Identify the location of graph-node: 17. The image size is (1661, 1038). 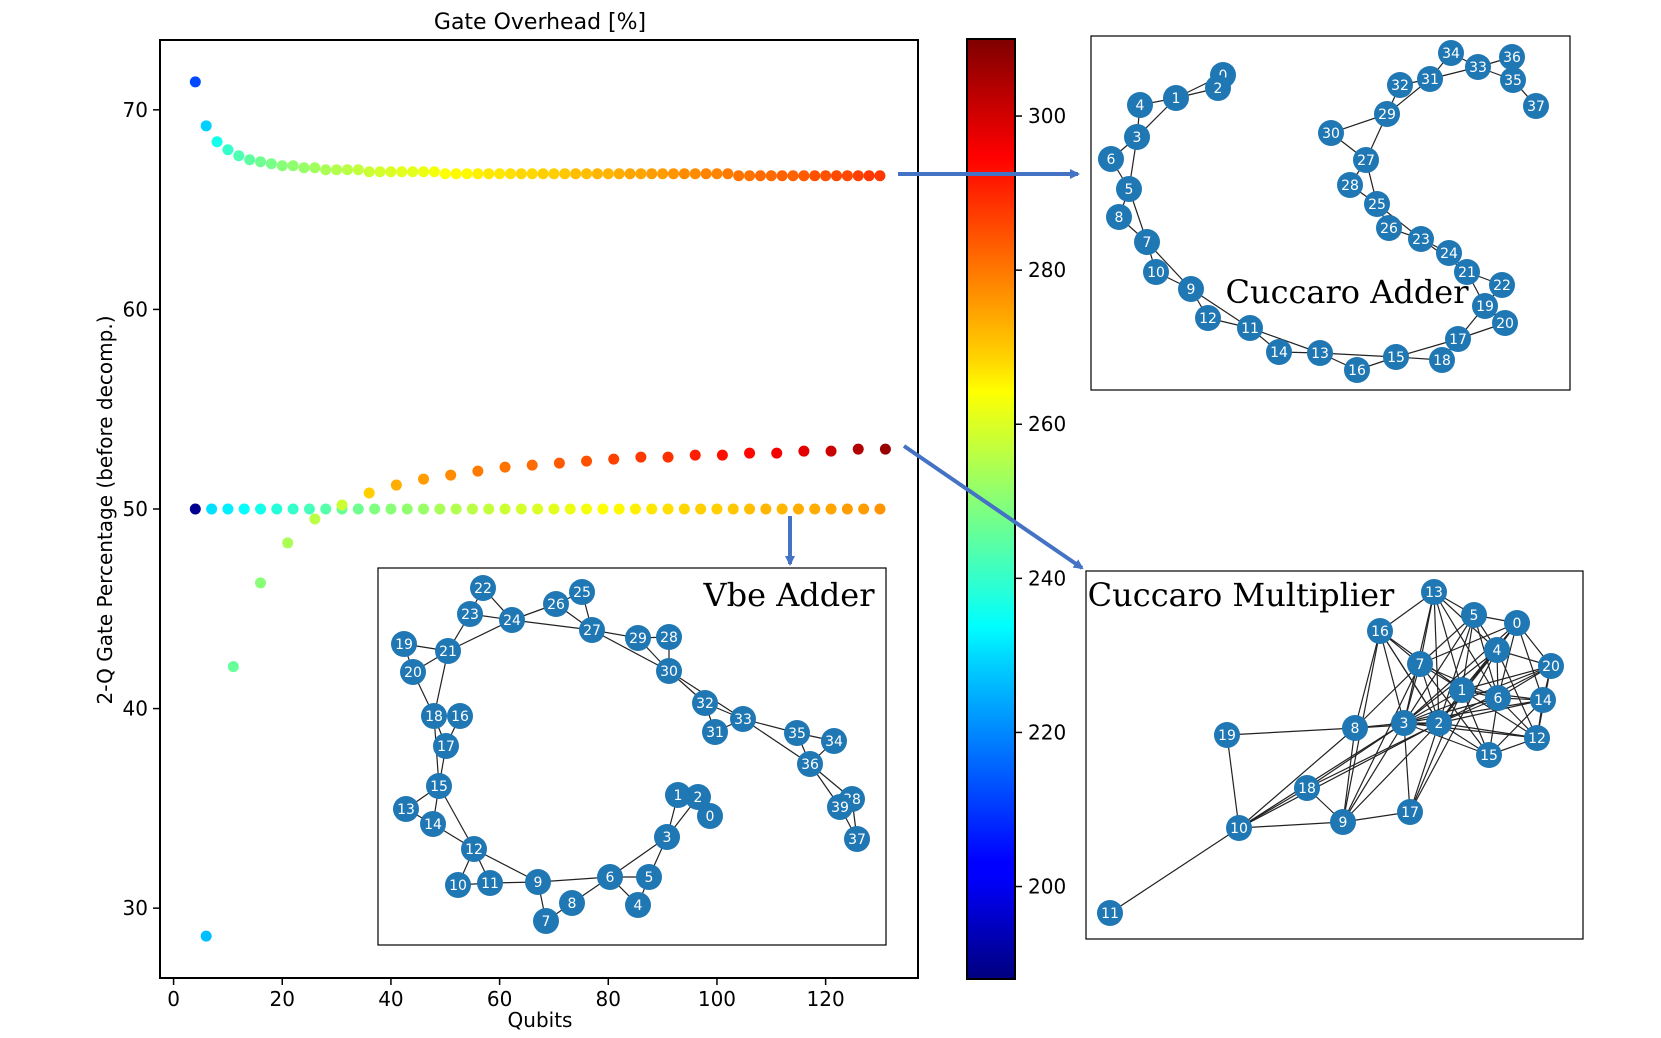
(1410, 812).